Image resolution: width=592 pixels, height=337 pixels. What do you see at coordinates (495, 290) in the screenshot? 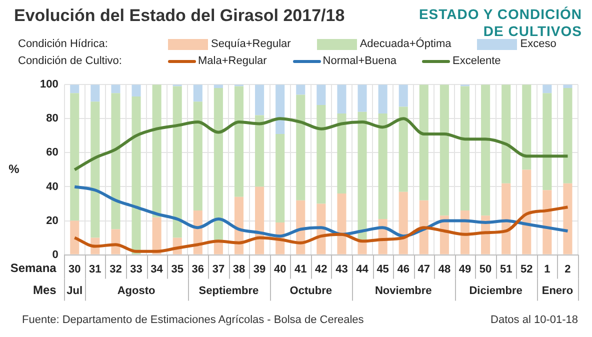
I see `text: Diciembre` at bounding box center [495, 290].